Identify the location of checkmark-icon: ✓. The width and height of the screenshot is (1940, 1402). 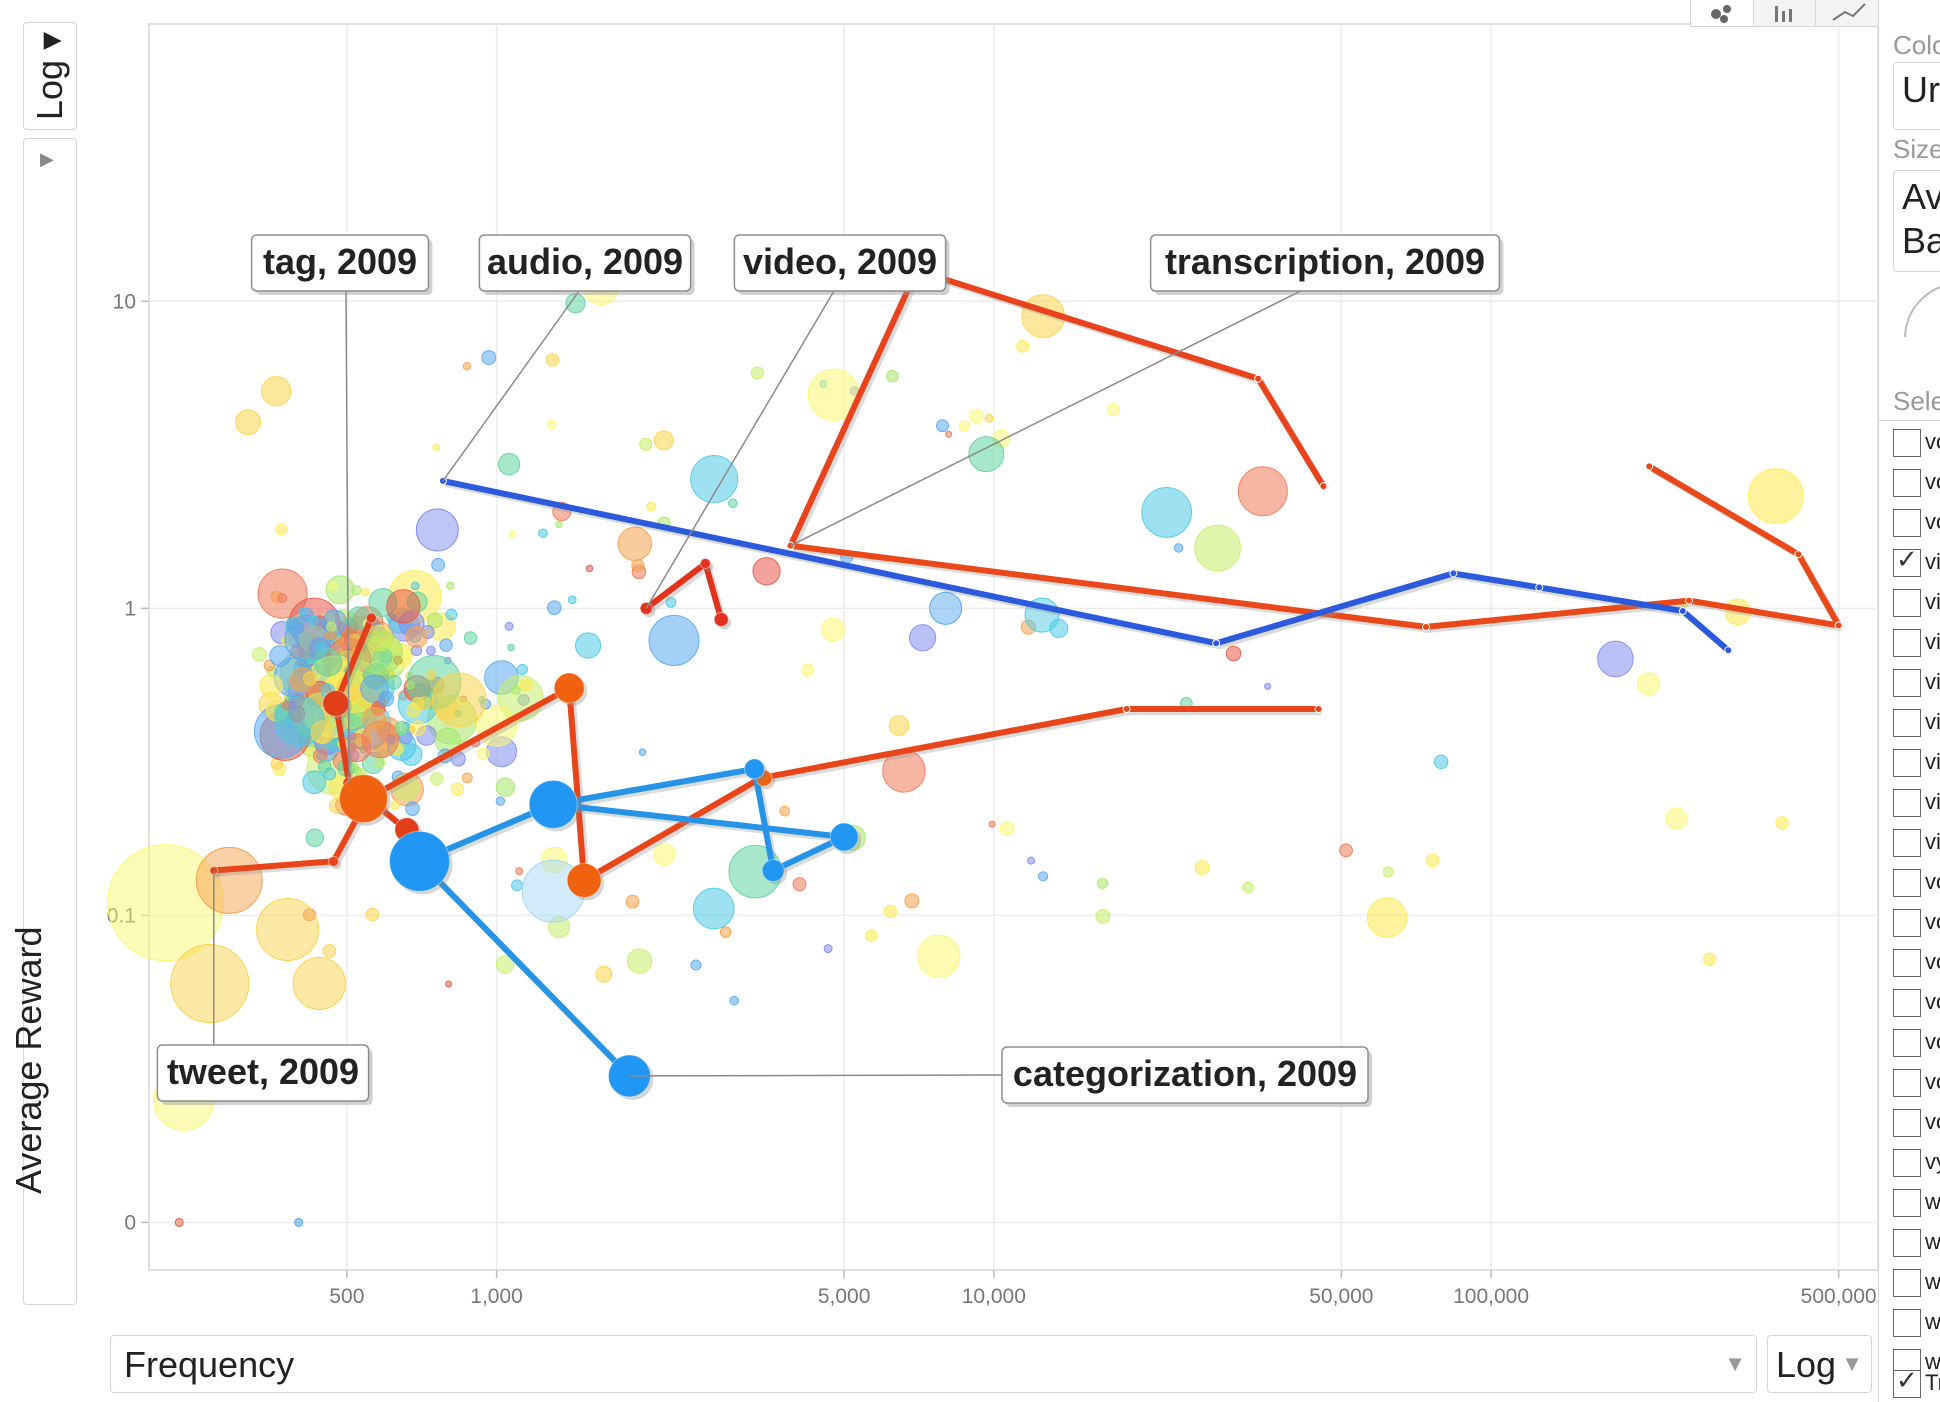
(1907, 559).